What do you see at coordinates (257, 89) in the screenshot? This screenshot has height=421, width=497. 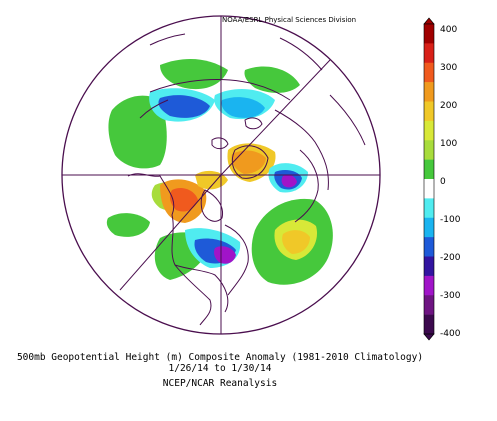 I see `coastlines-outer` at bounding box center [257, 89].